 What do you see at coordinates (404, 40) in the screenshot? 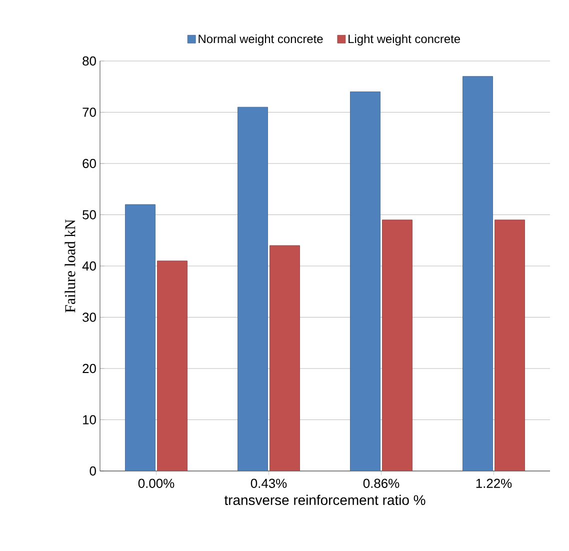
I see `legend-label: Light weight concrete` at bounding box center [404, 40].